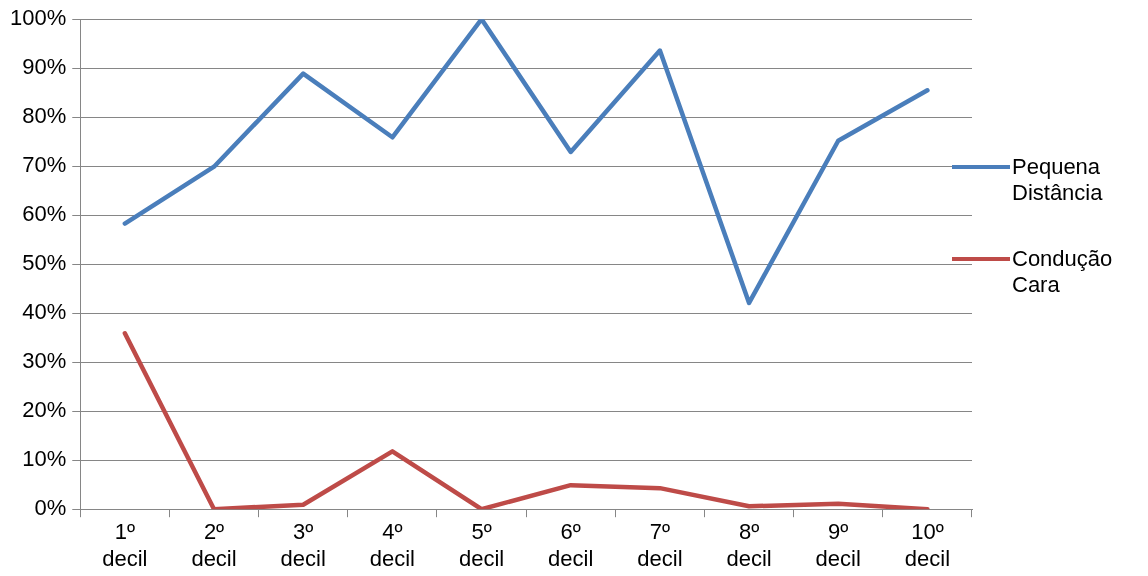 The width and height of the screenshot is (1148, 576). Describe the element at coordinates (125, 545) in the screenshot. I see `x-tick-label: 1º decil` at that location.